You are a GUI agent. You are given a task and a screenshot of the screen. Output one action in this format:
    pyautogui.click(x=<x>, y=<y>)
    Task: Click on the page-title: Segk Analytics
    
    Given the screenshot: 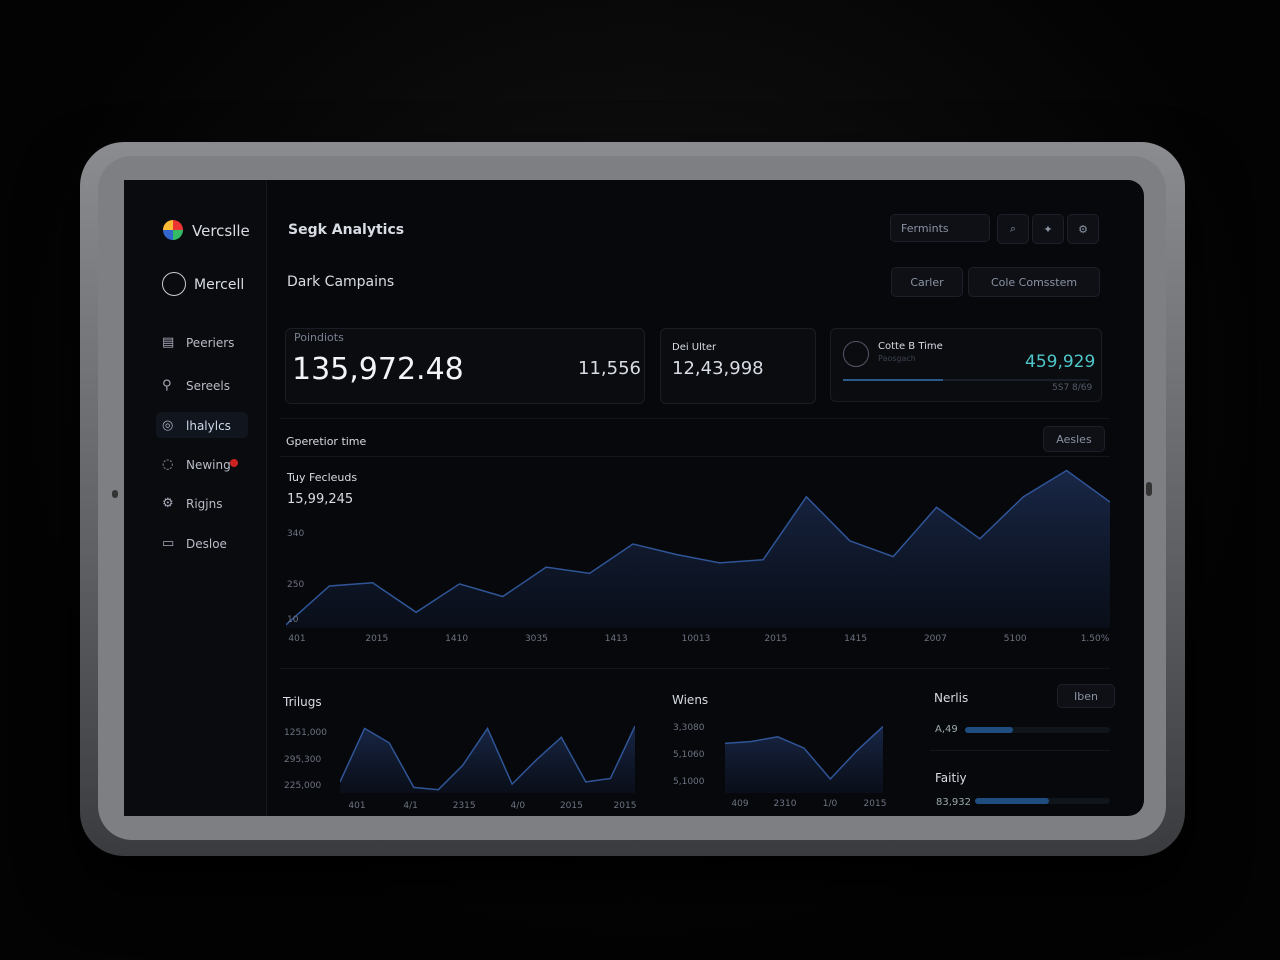 What is the action you would take?
    pyautogui.click(x=346, y=230)
    